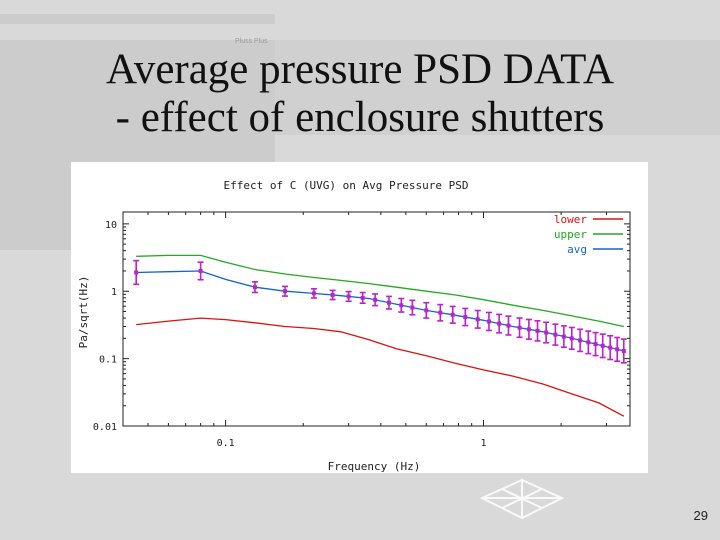  Describe the element at coordinates (226, 443) in the screenshot. I see `x-tick-label: 0.1` at that location.